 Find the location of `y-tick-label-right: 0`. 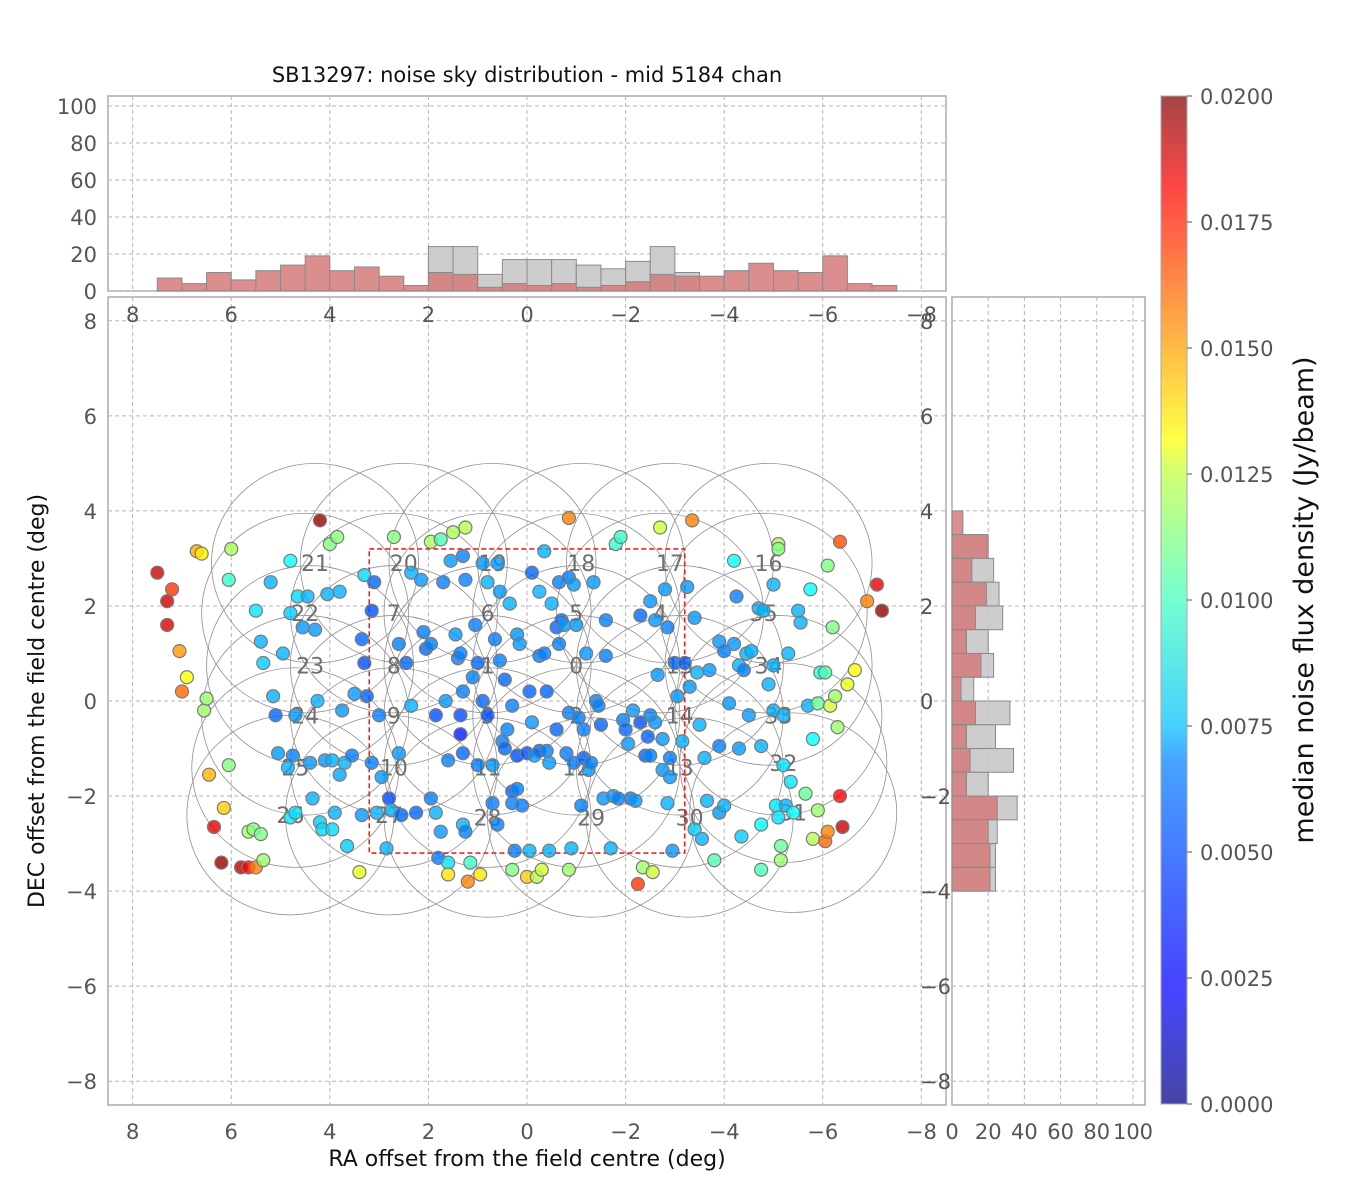

y-tick-label-right: 0 is located at coordinates (926, 702).